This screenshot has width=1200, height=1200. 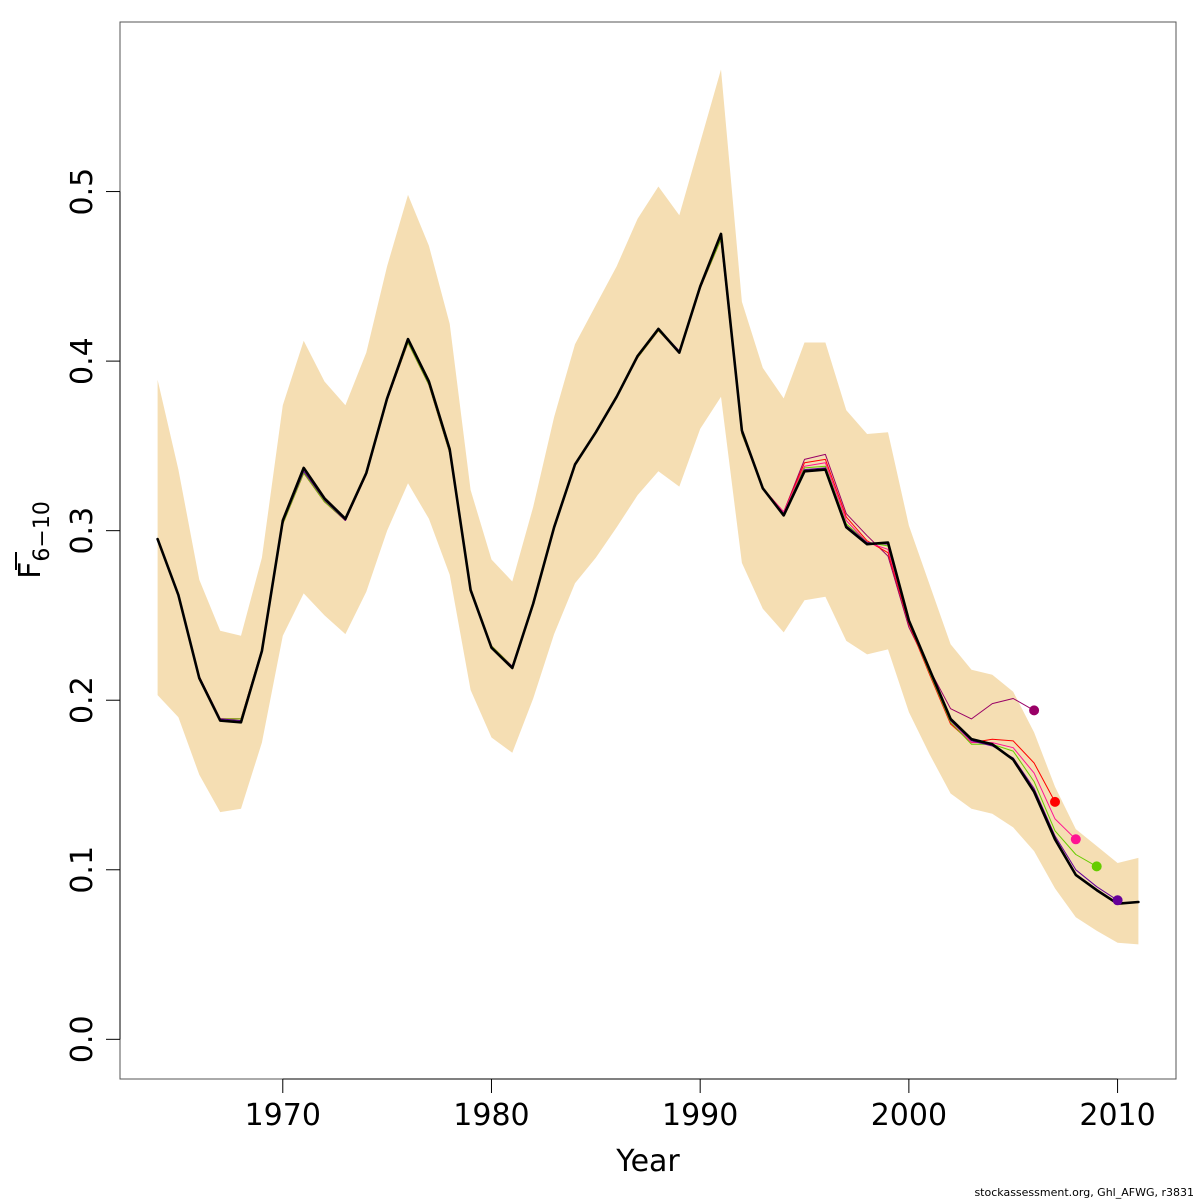 What do you see at coordinates (82, 361) in the screenshot?
I see `y-tick-label-0.4: 0.4` at bounding box center [82, 361].